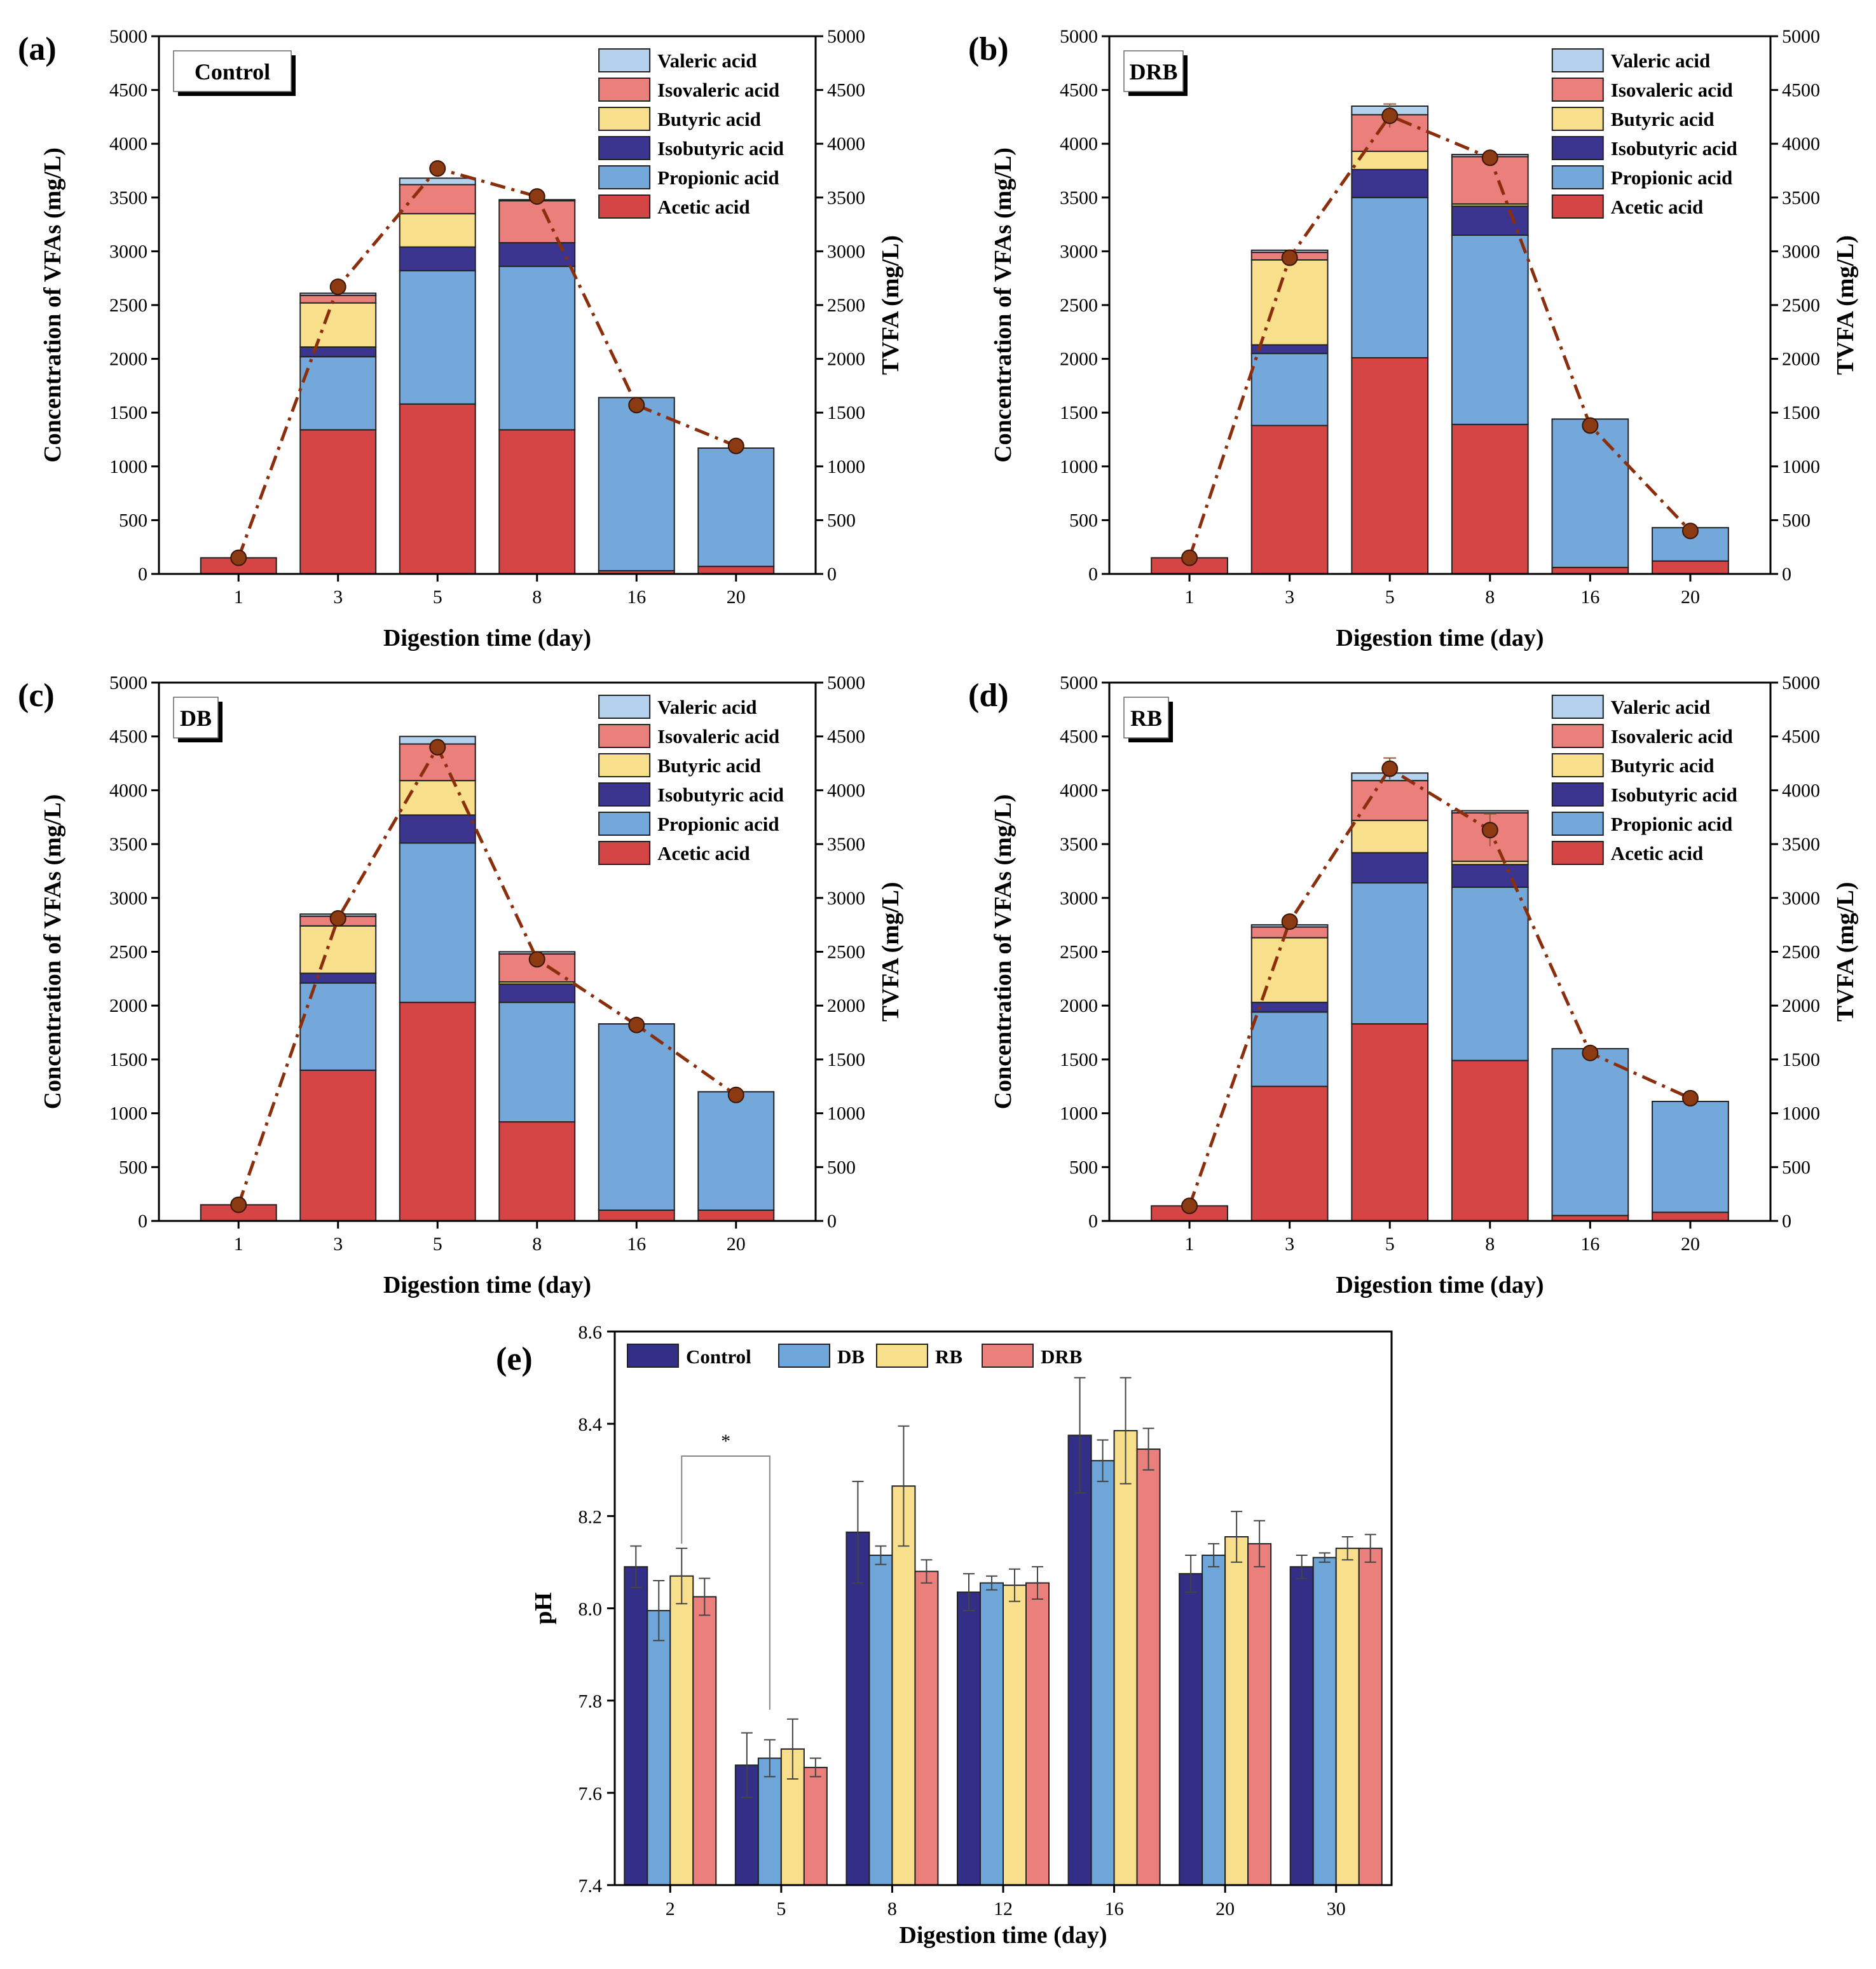 This screenshot has width=1876, height=1969. Describe the element at coordinates (128, 466) in the screenshot. I see `y-tick-label: 1000` at that location.